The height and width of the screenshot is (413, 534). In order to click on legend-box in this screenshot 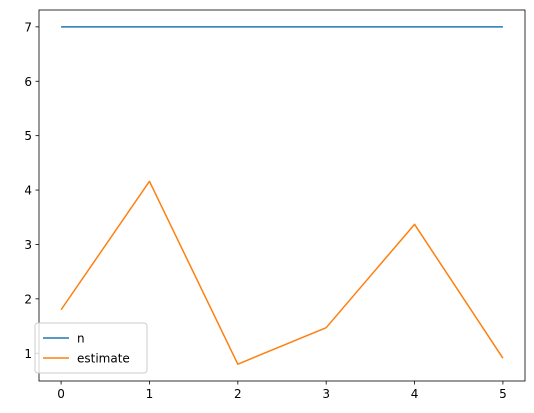, I will do `click(91, 348)`.